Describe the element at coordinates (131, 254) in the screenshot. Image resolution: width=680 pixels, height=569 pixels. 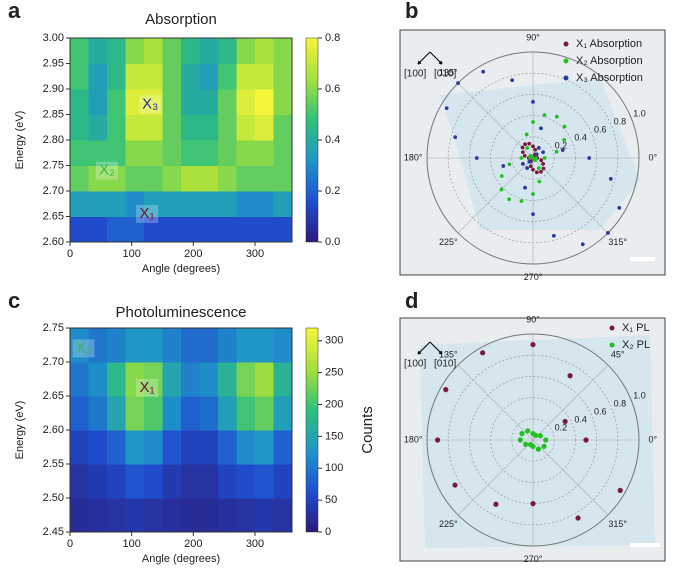
I see `x-tick-label: 100` at that location.